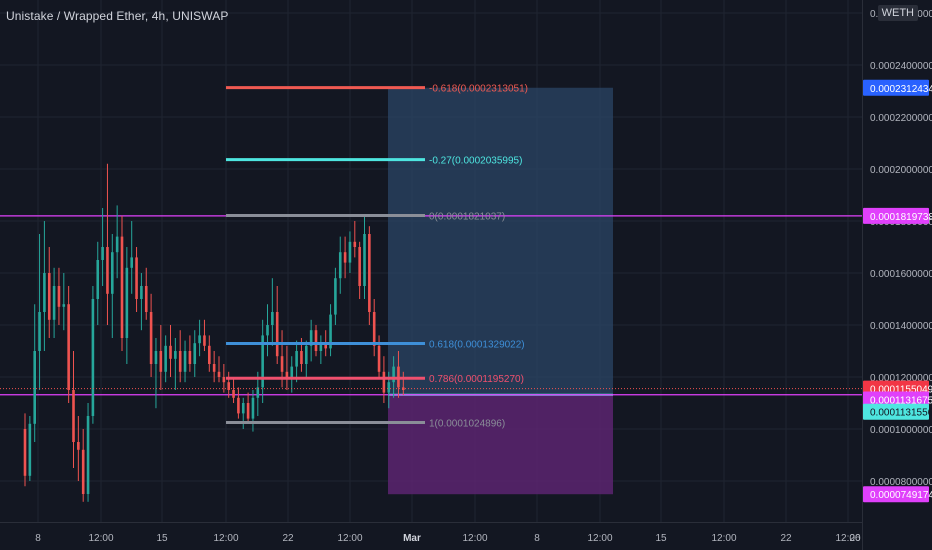  I want to click on current-price-label: 0.0001155049, so click(901, 390).